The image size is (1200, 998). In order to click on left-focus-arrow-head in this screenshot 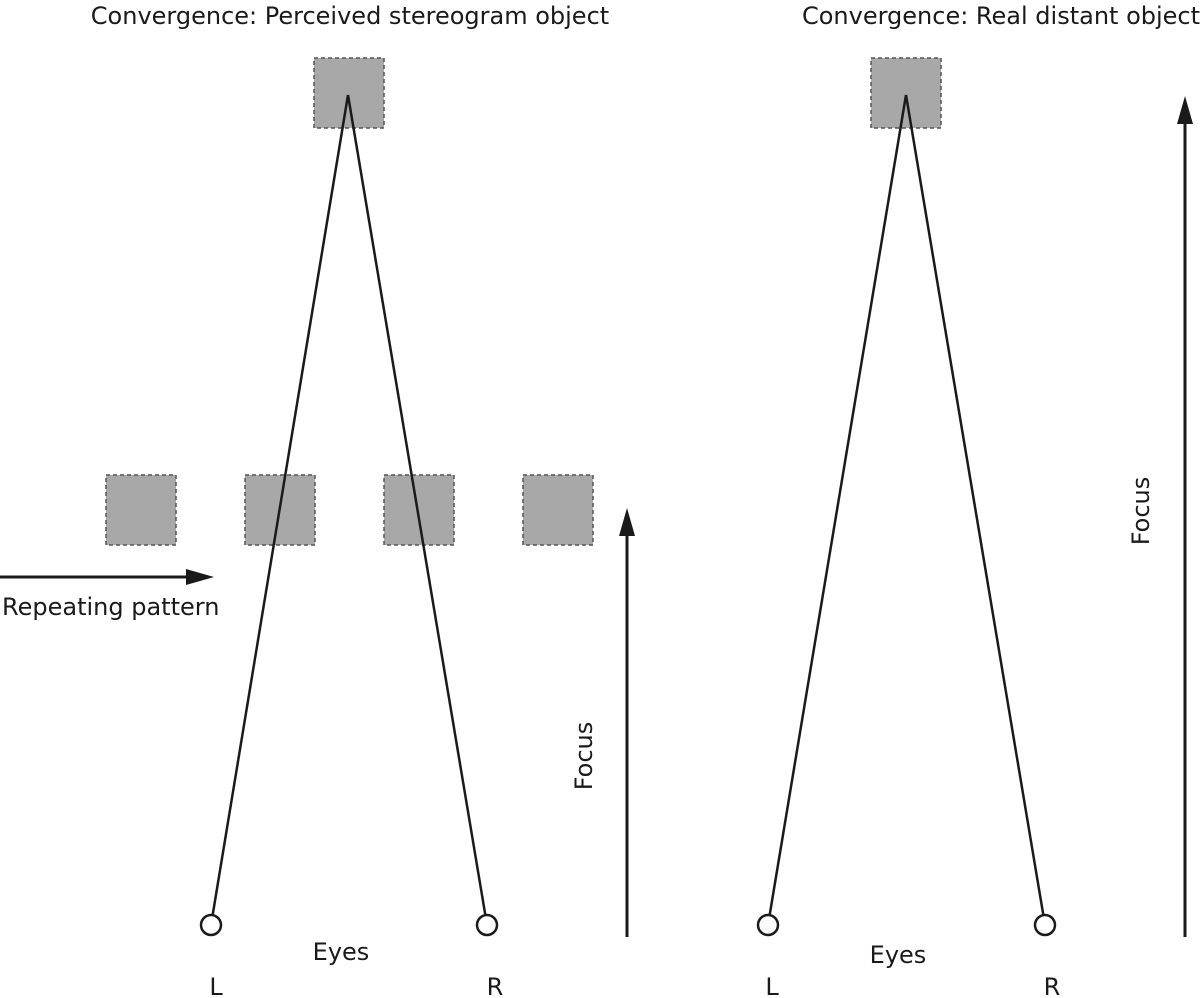, I will do `click(627, 522)`.